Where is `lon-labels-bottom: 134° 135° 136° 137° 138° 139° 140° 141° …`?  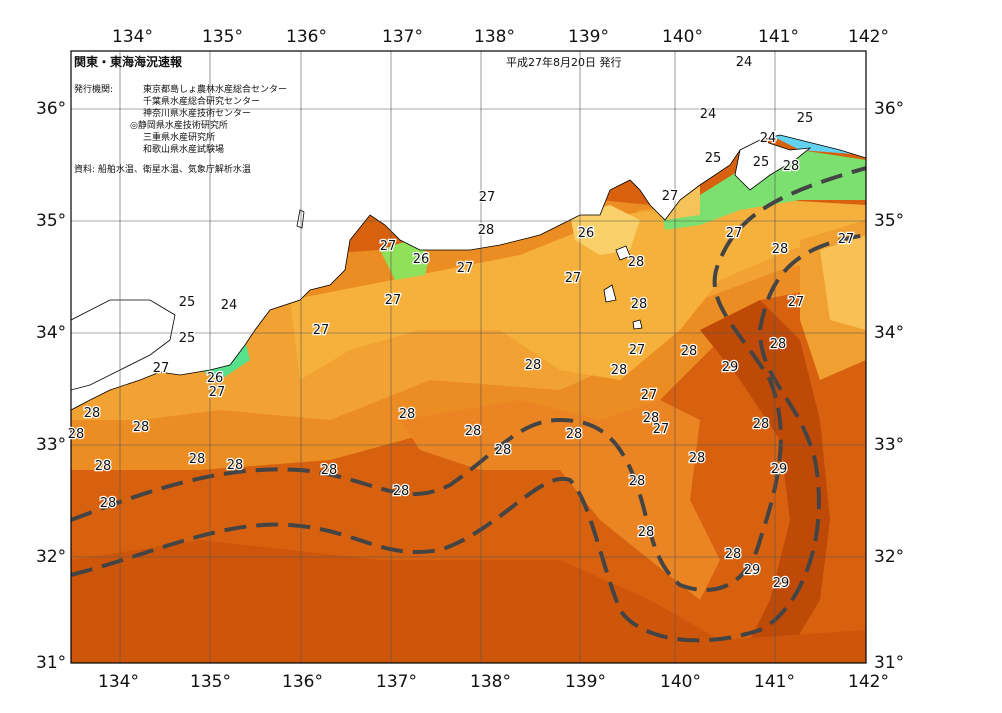
lon-labels-bottom: 134° 135° 136° 137° 138° 139° 140° 141° … is located at coordinates (493, 682).